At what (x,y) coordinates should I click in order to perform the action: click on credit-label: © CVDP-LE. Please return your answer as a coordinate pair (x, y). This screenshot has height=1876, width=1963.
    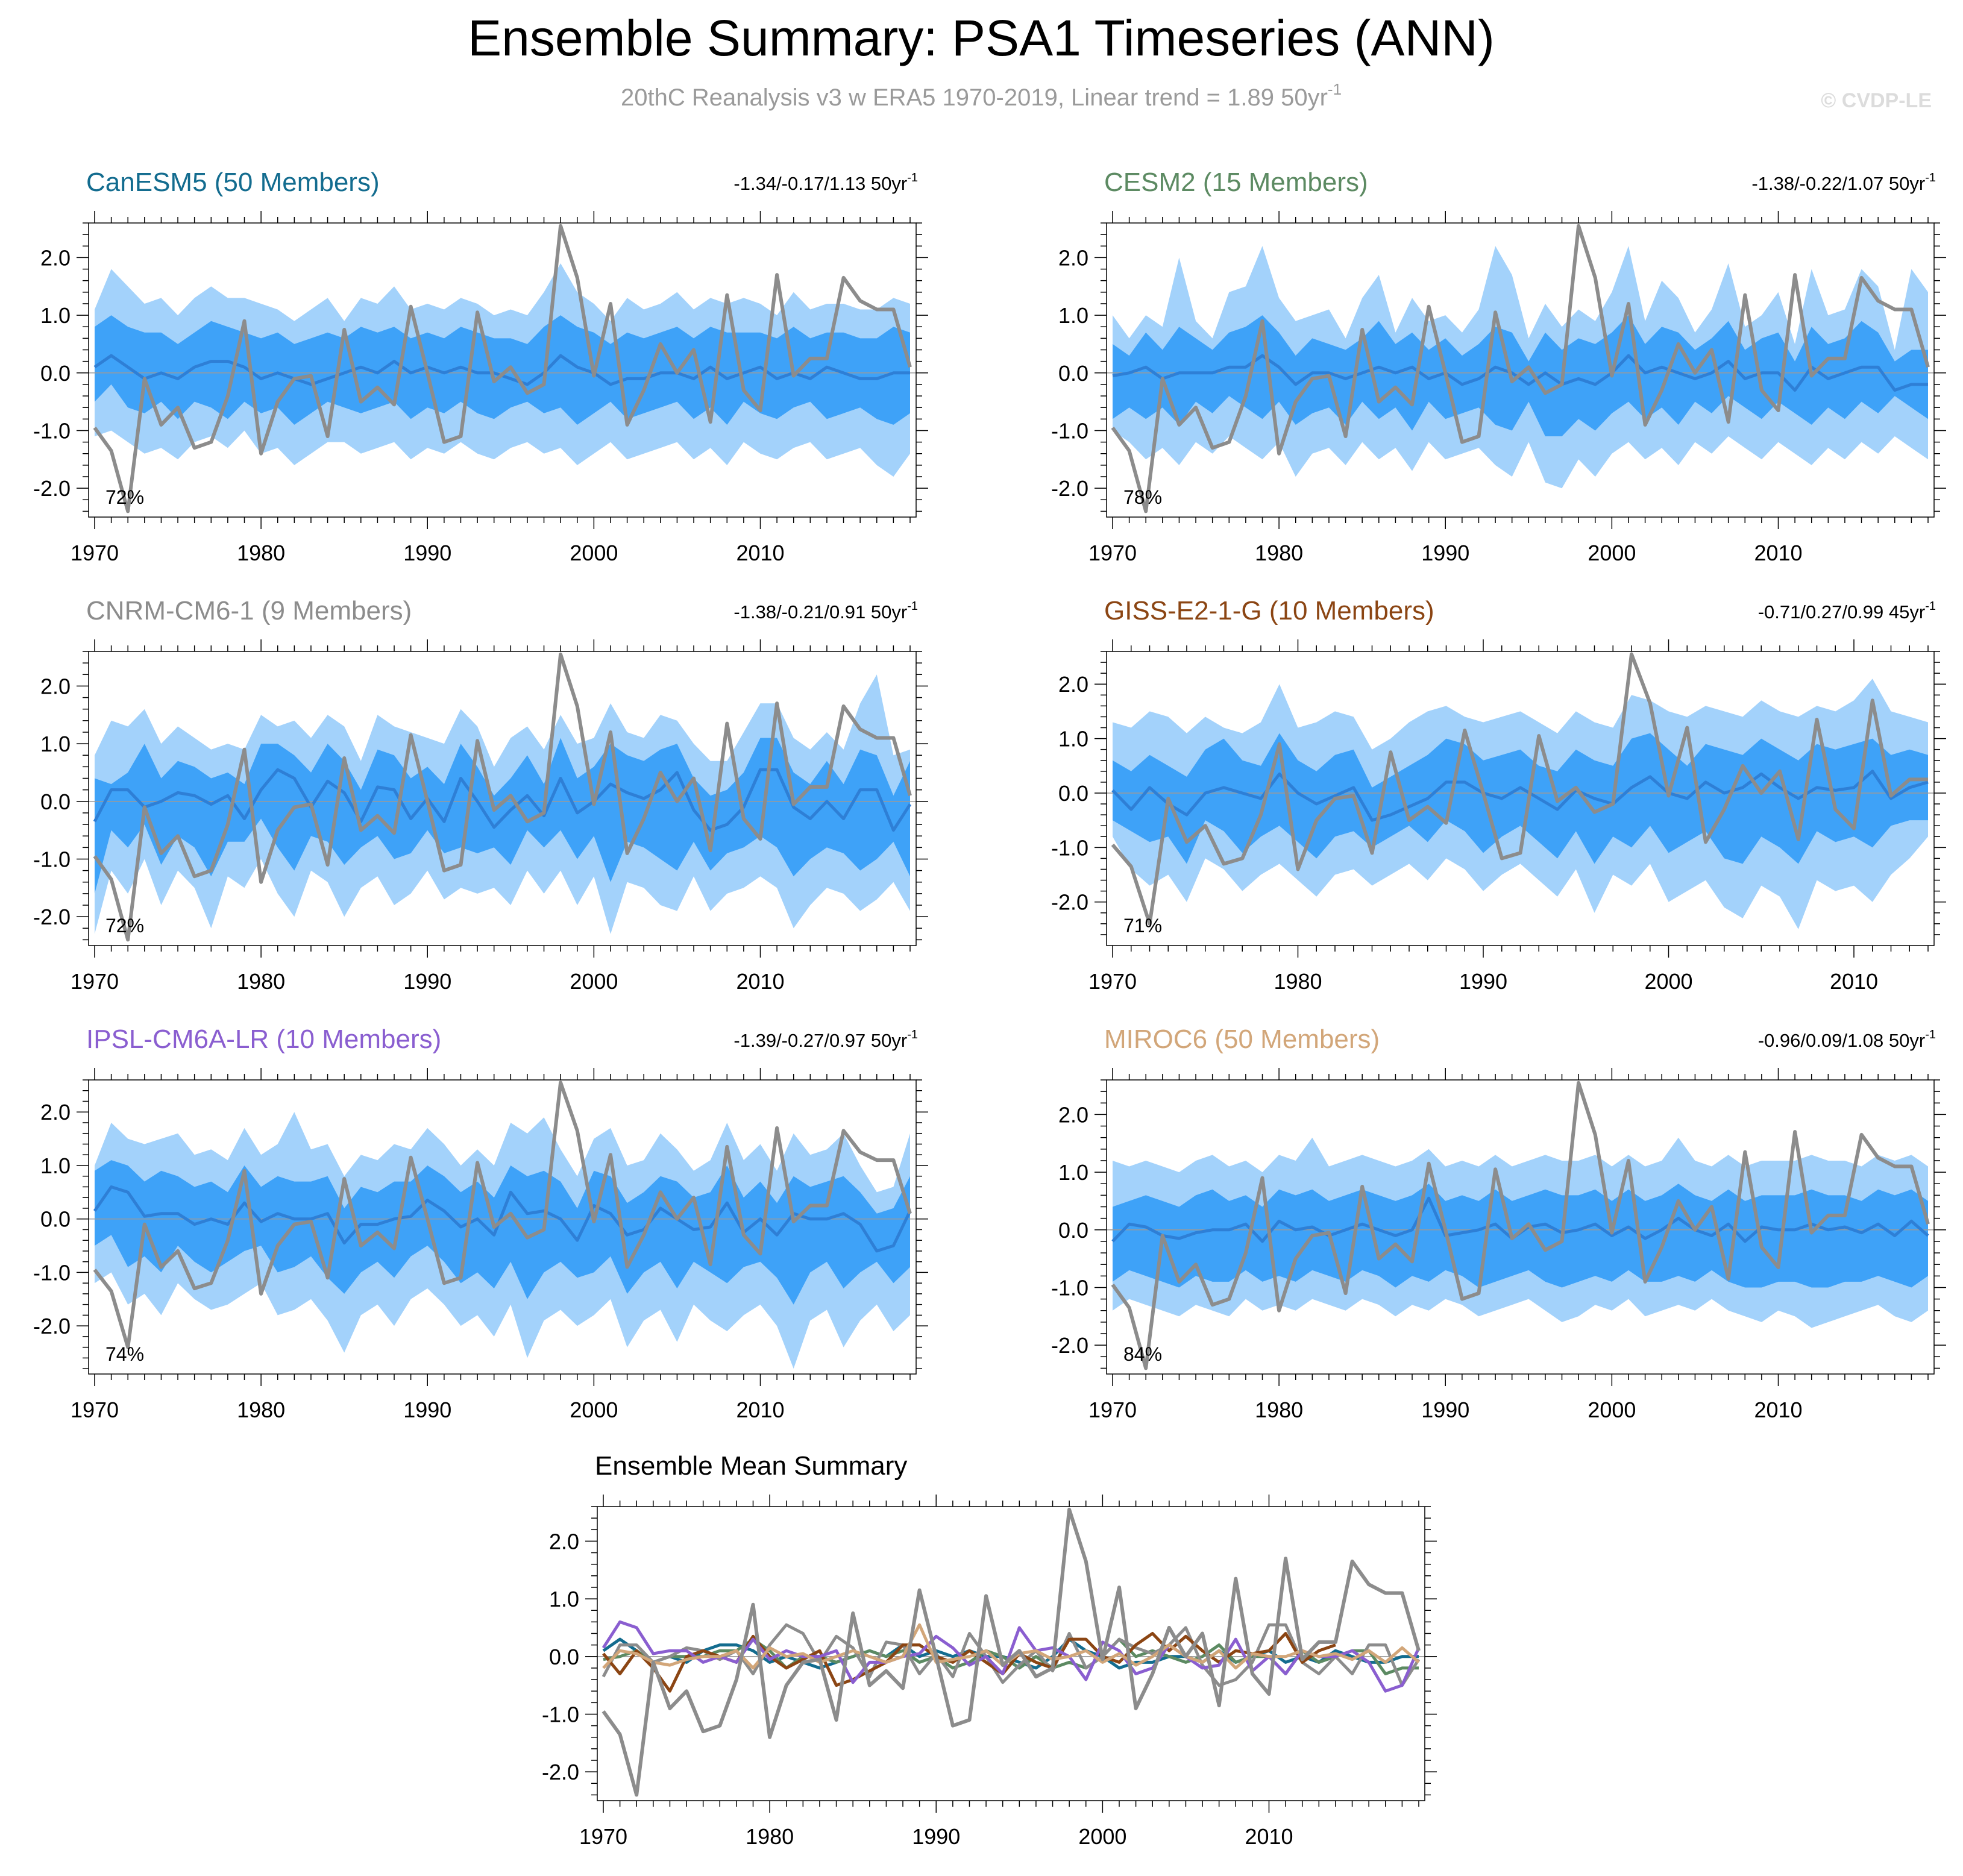
    Looking at the image, I should click on (1876, 101).